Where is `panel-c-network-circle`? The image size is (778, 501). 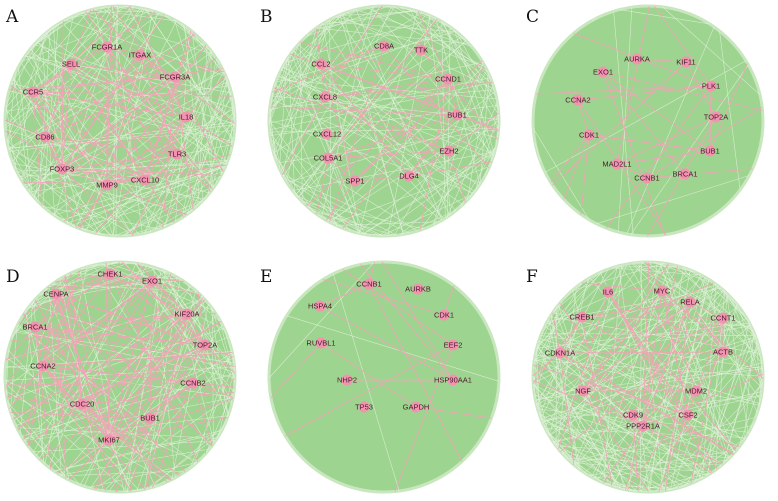
panel-c-network-circle is located at coordinates (648, 121).